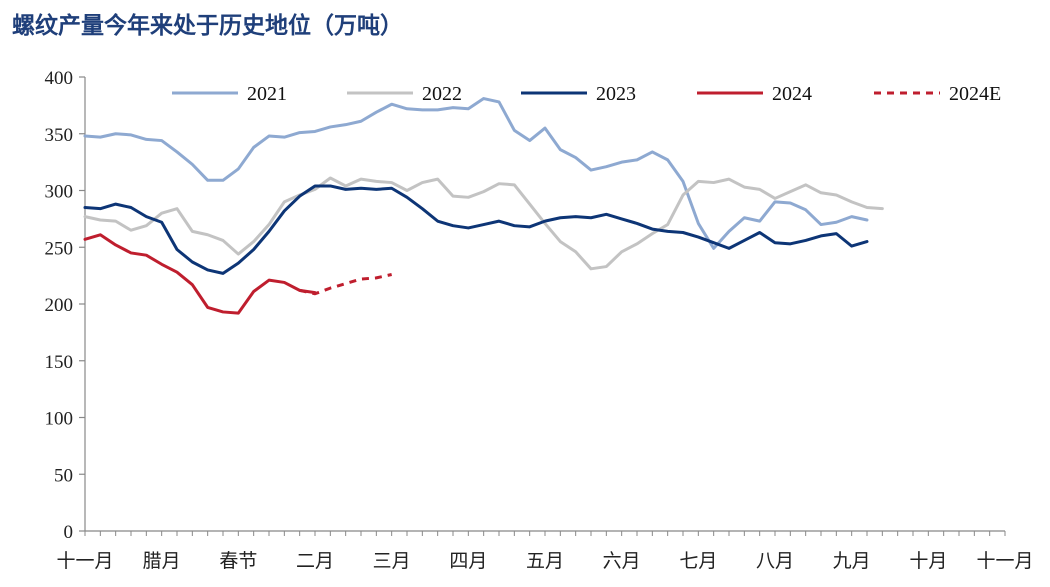  What do you see at coordinates (63, 475) in the screenshot?
I see `y-tick-label: 50` at bounding box center [63, 475].